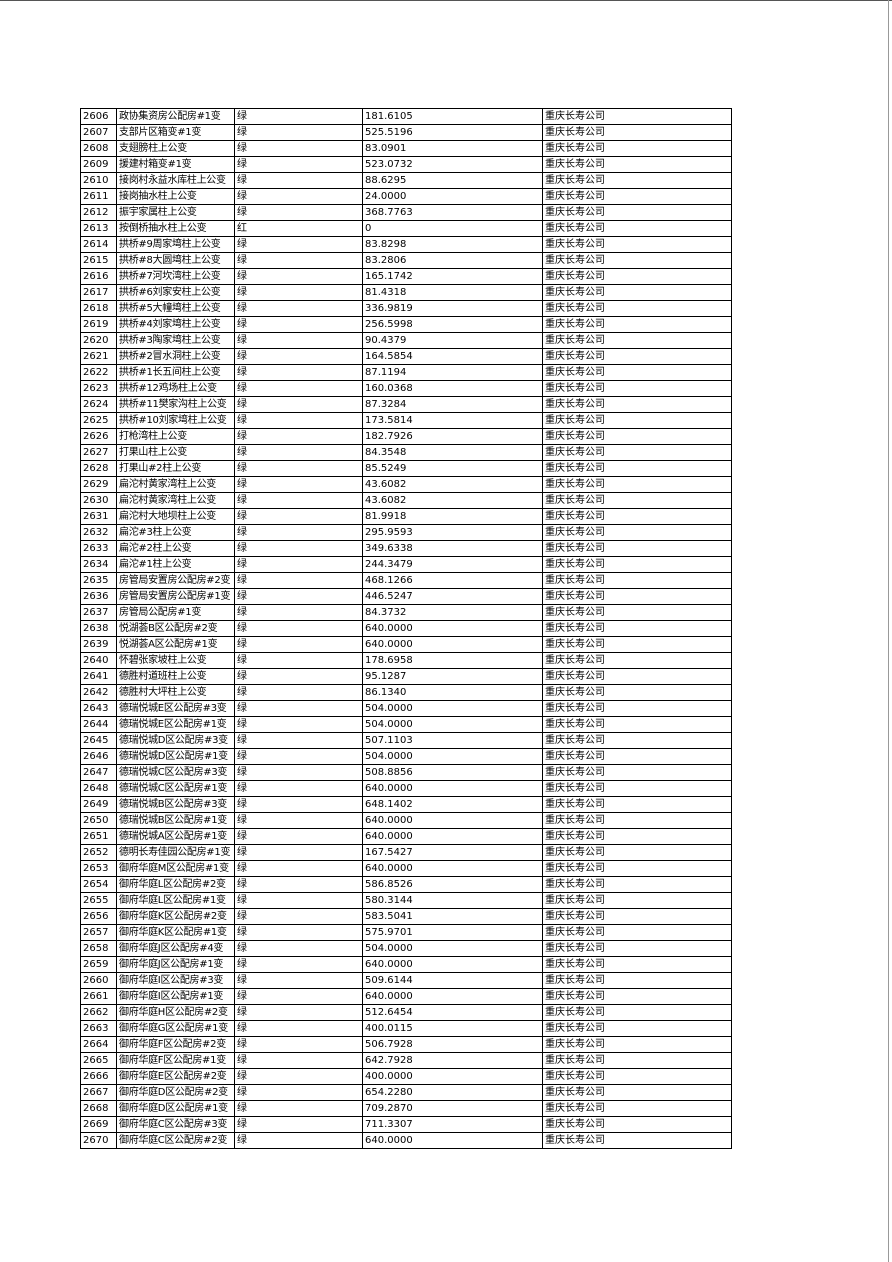  I want to click on transformer-name-cell: 御府华庭D区公配房#1变, so click(175, 1108).